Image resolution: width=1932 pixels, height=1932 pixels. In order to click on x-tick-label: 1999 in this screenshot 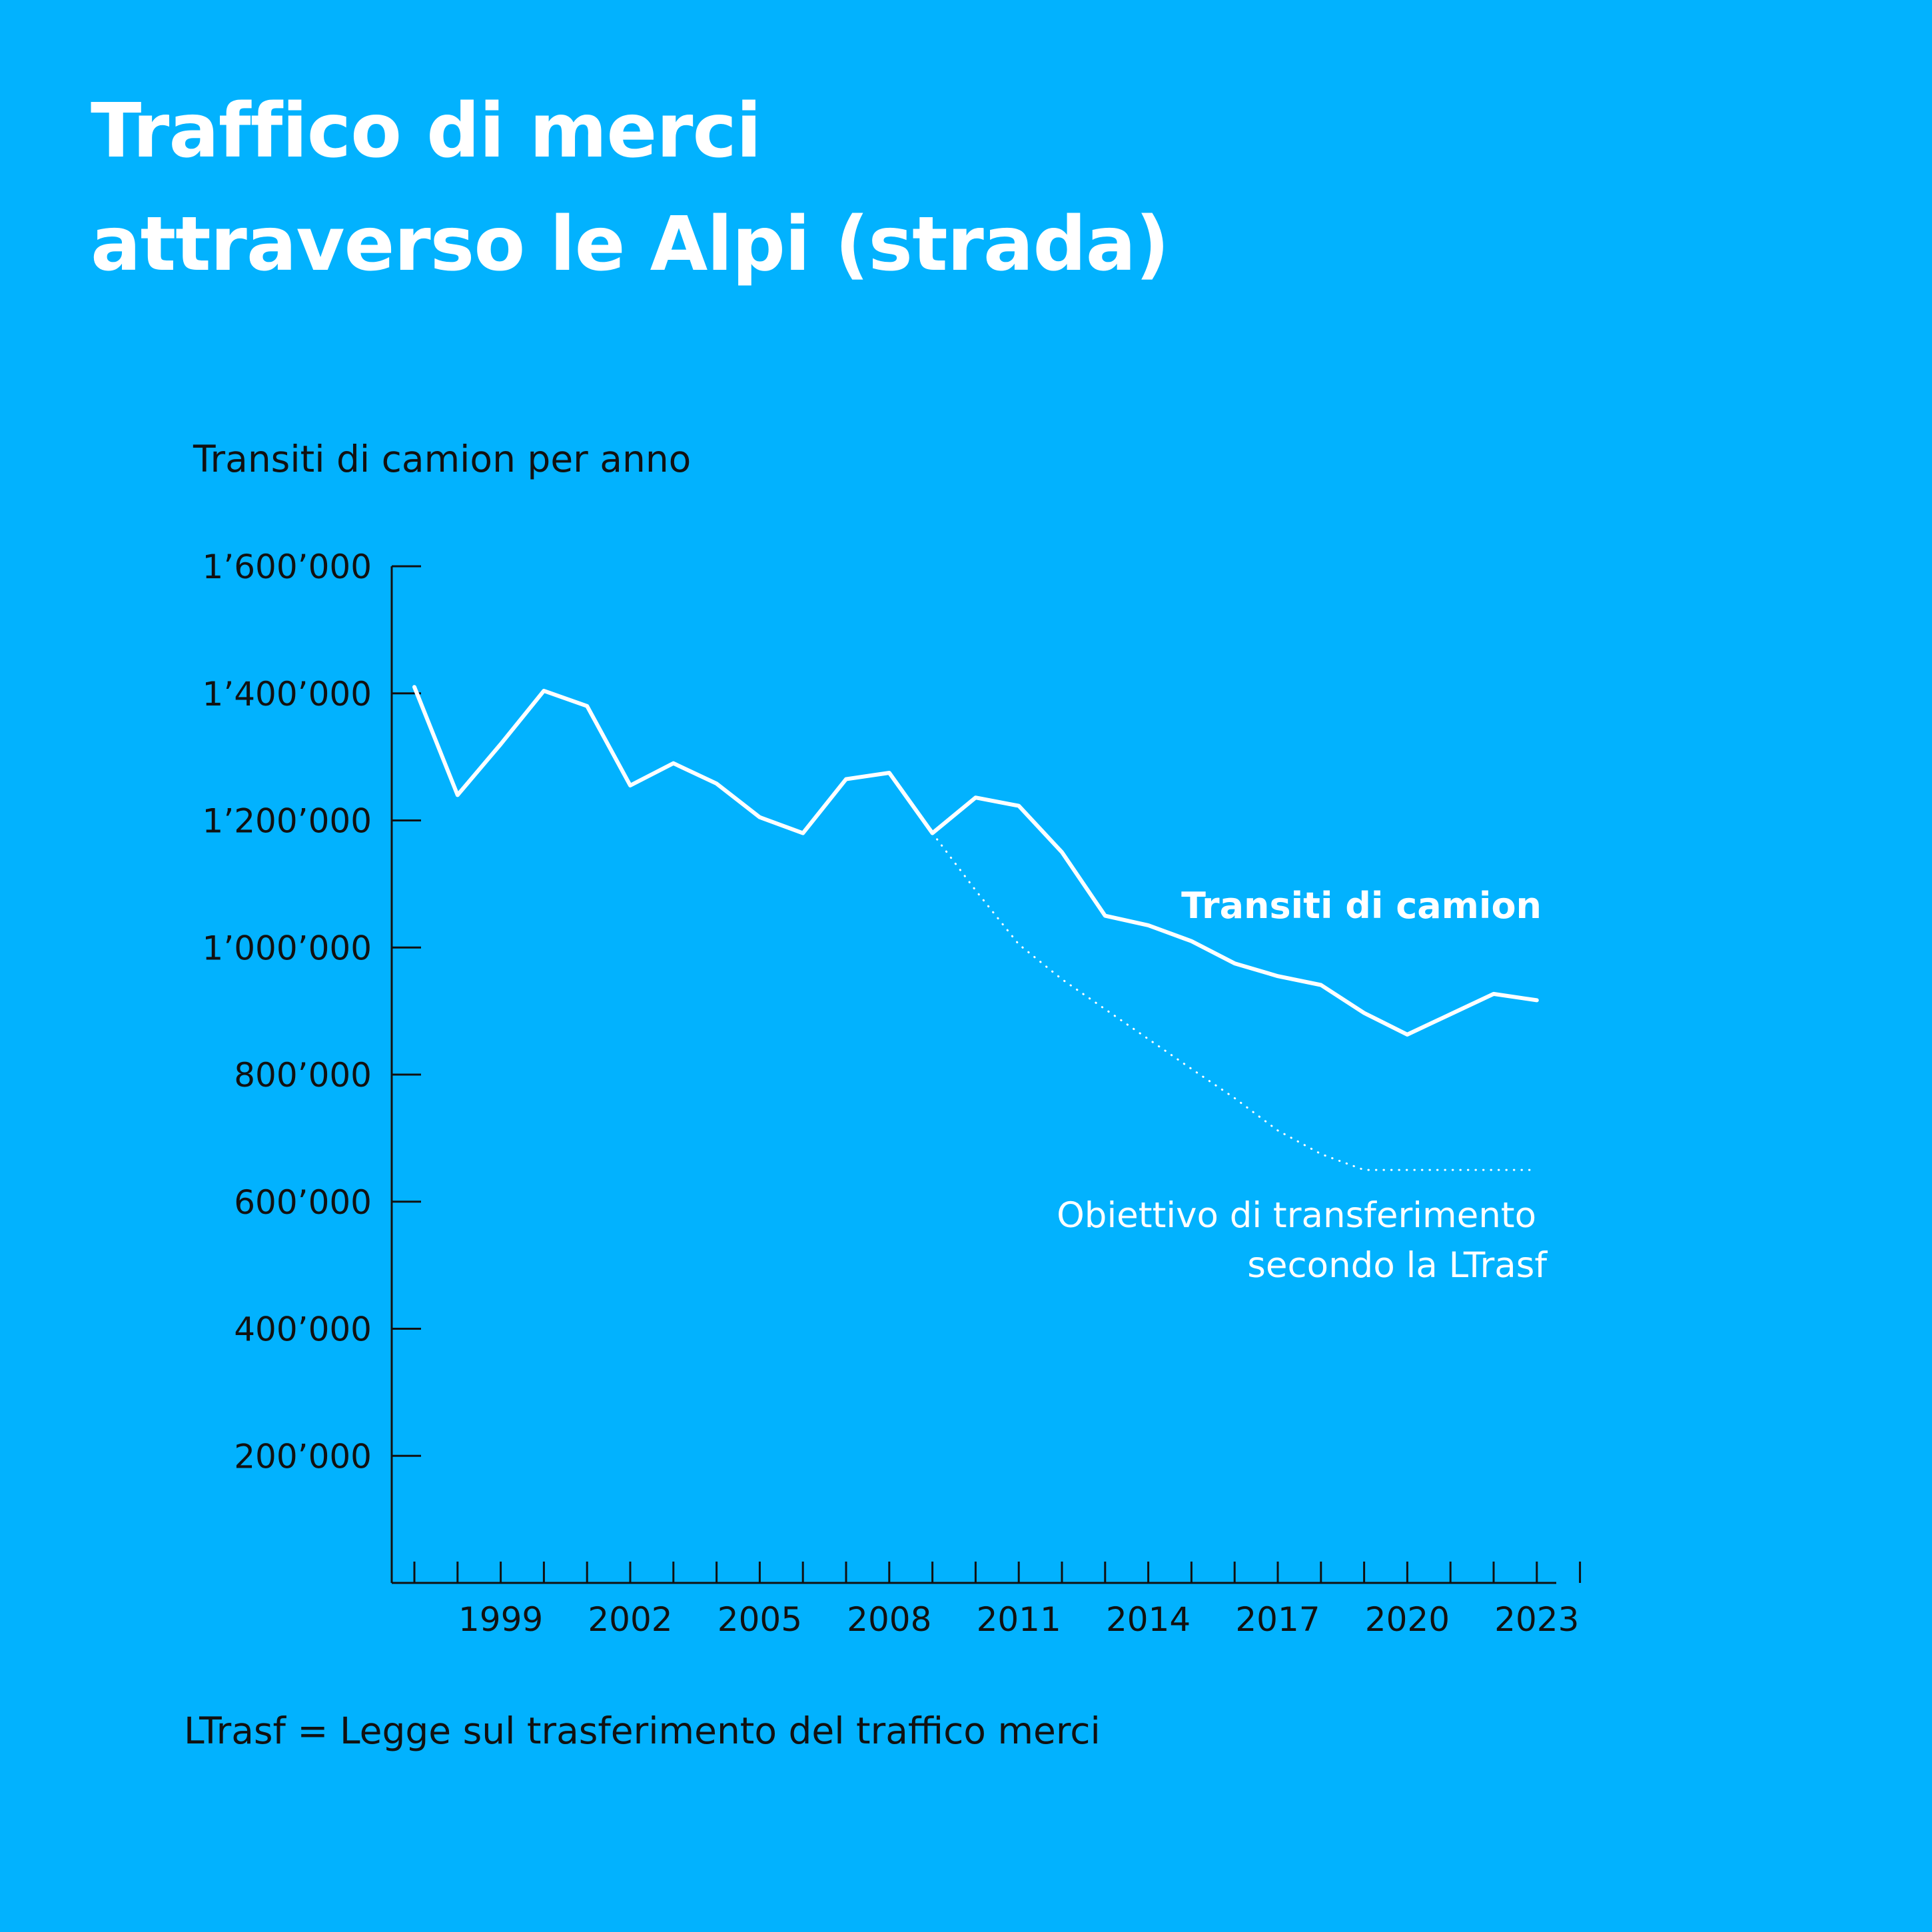, I will do `click(500, 1619)`.